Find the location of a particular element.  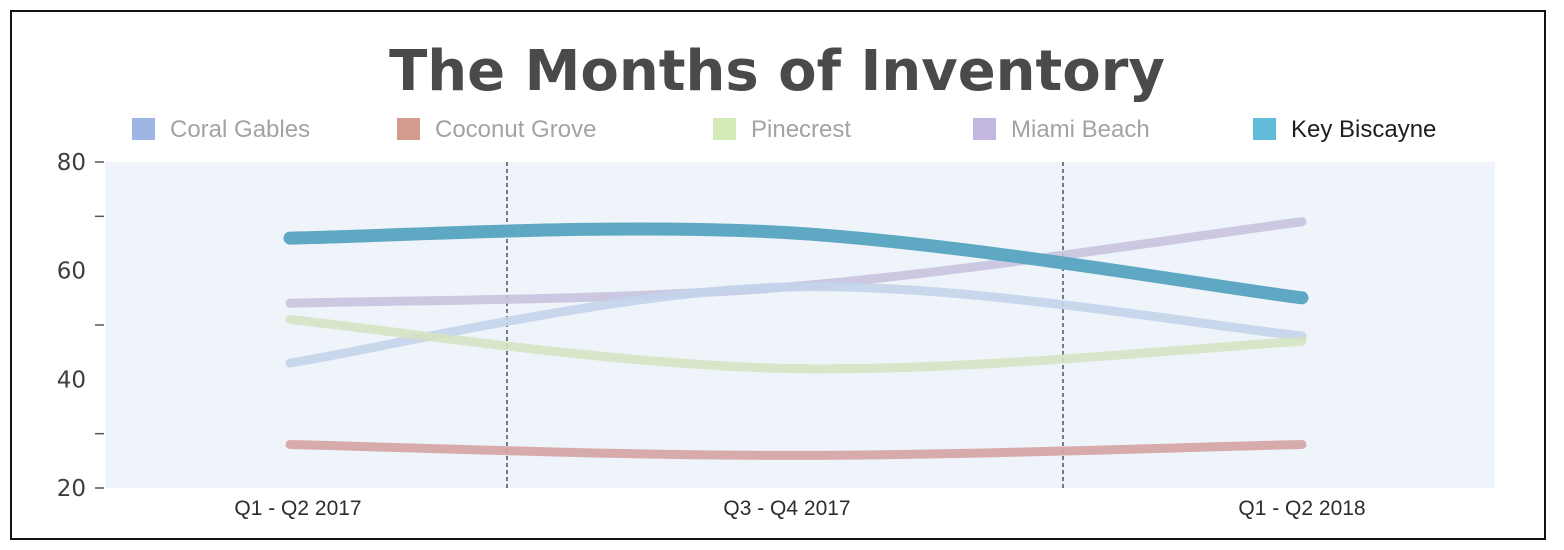

legend-item-miami-beach: Miami Beach is located at coordinates (1061, 129).